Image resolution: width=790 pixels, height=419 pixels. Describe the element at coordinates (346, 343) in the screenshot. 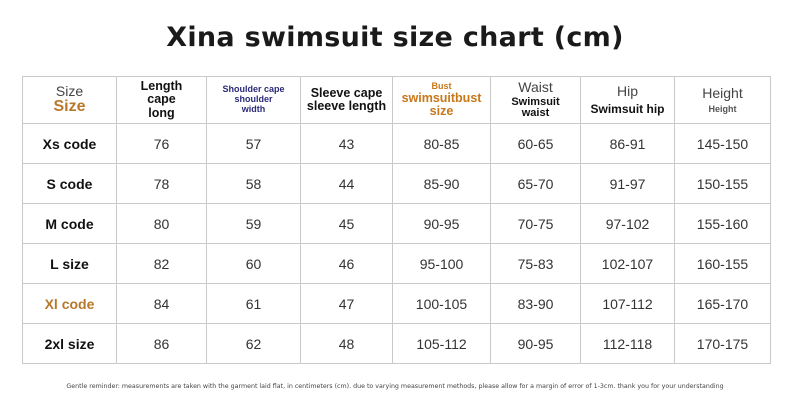

I see `sleeve-cell: 48` at that location.